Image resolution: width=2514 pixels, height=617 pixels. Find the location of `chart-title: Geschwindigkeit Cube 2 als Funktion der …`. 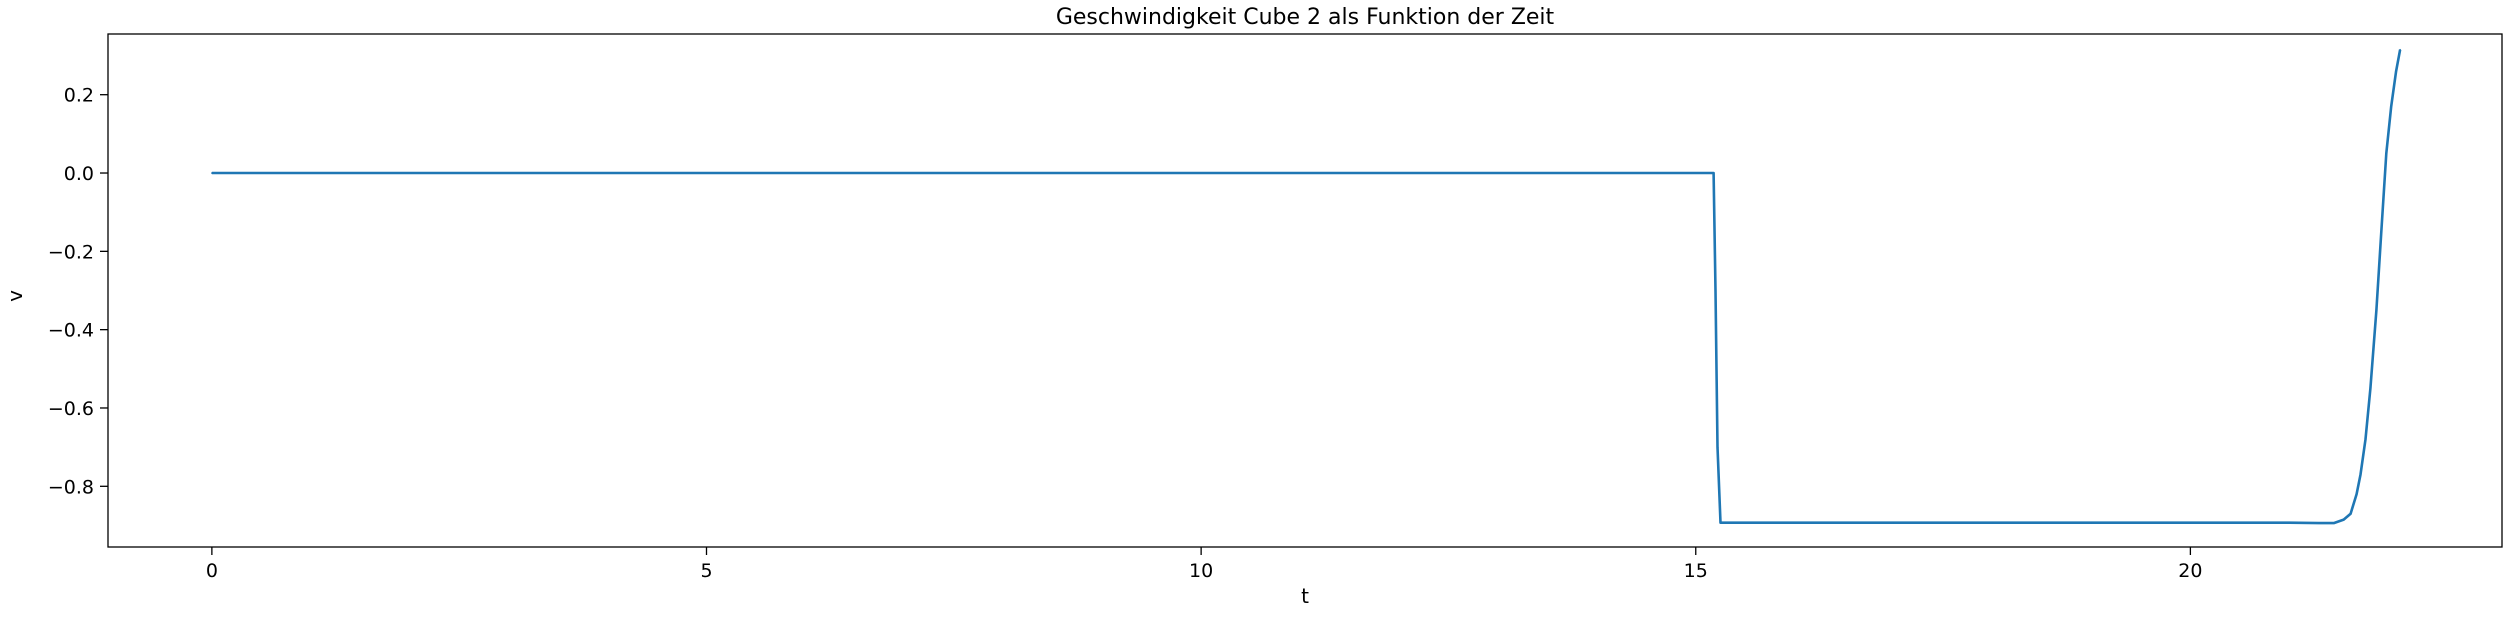

chart-title: Geschwindigkeit Cube 2 als Funktion der … is located at coordinates (1305, 17).